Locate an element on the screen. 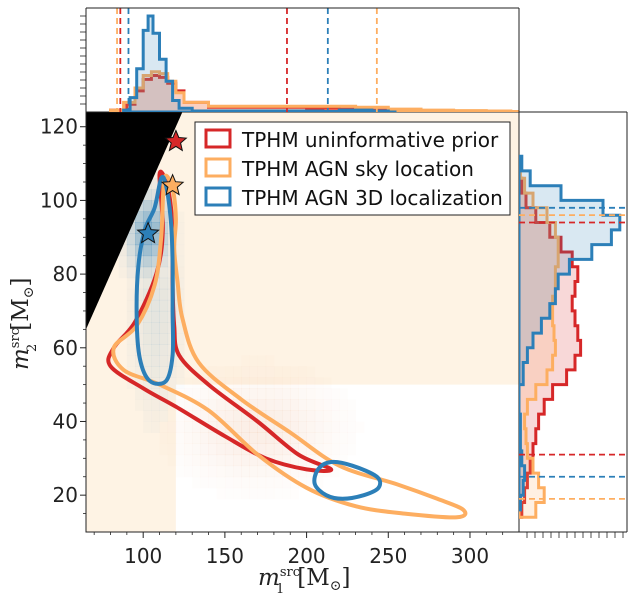 Image resolution: width=634 pixels, height=600 pixels. y-axis-ticks: 20 40 60 80 100 120 is located at coordinates (63, 314).